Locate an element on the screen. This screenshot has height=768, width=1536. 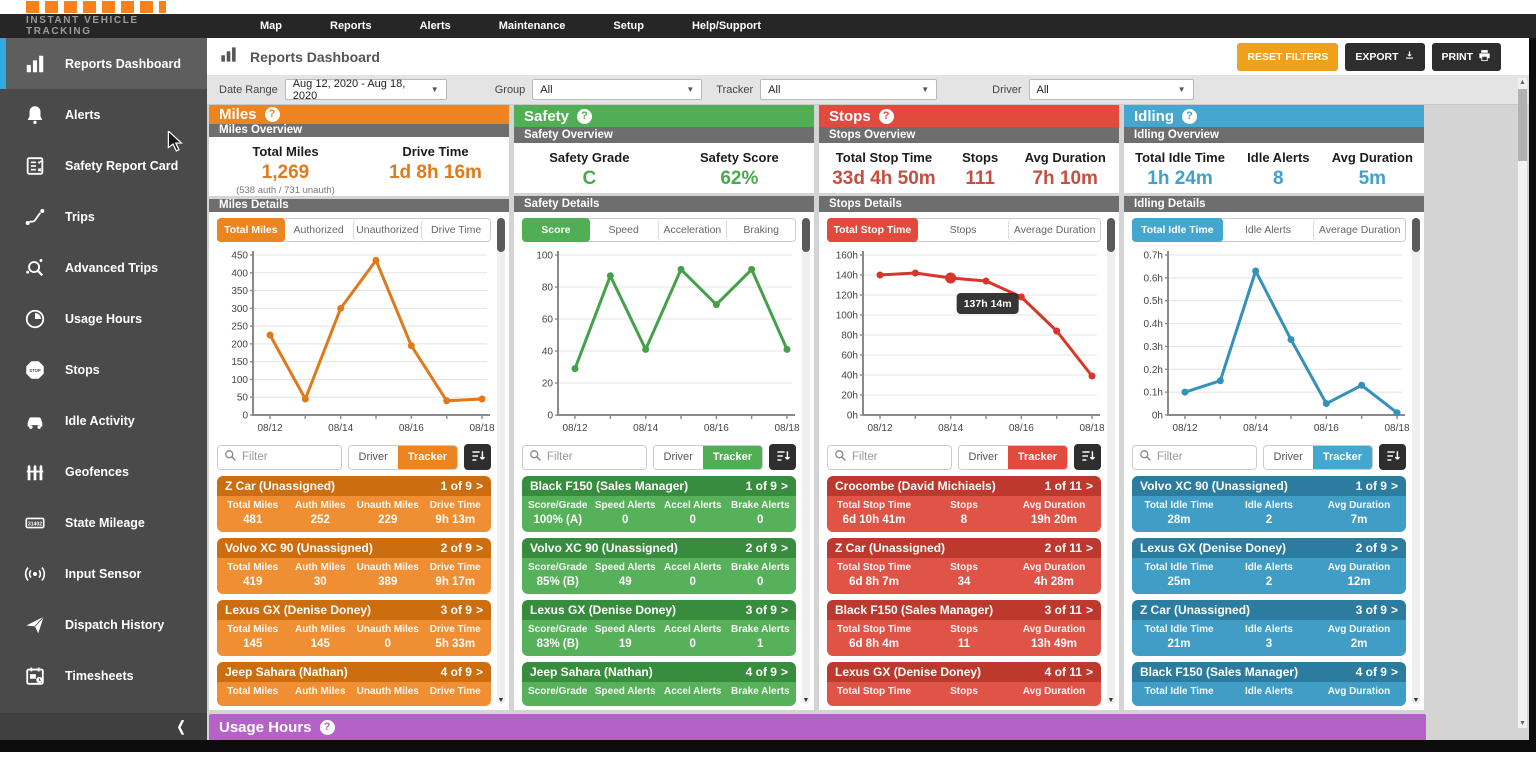
tab-stops: Stops is located at coordinates (962, 230).